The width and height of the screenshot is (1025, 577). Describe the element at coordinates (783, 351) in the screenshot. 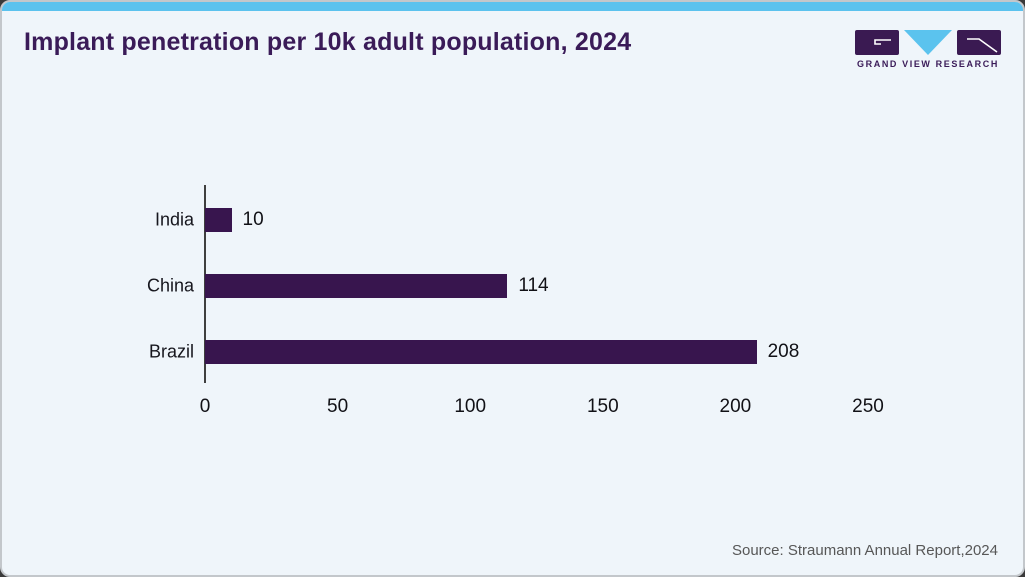

I see `value-label-brazil: 208` at that location.